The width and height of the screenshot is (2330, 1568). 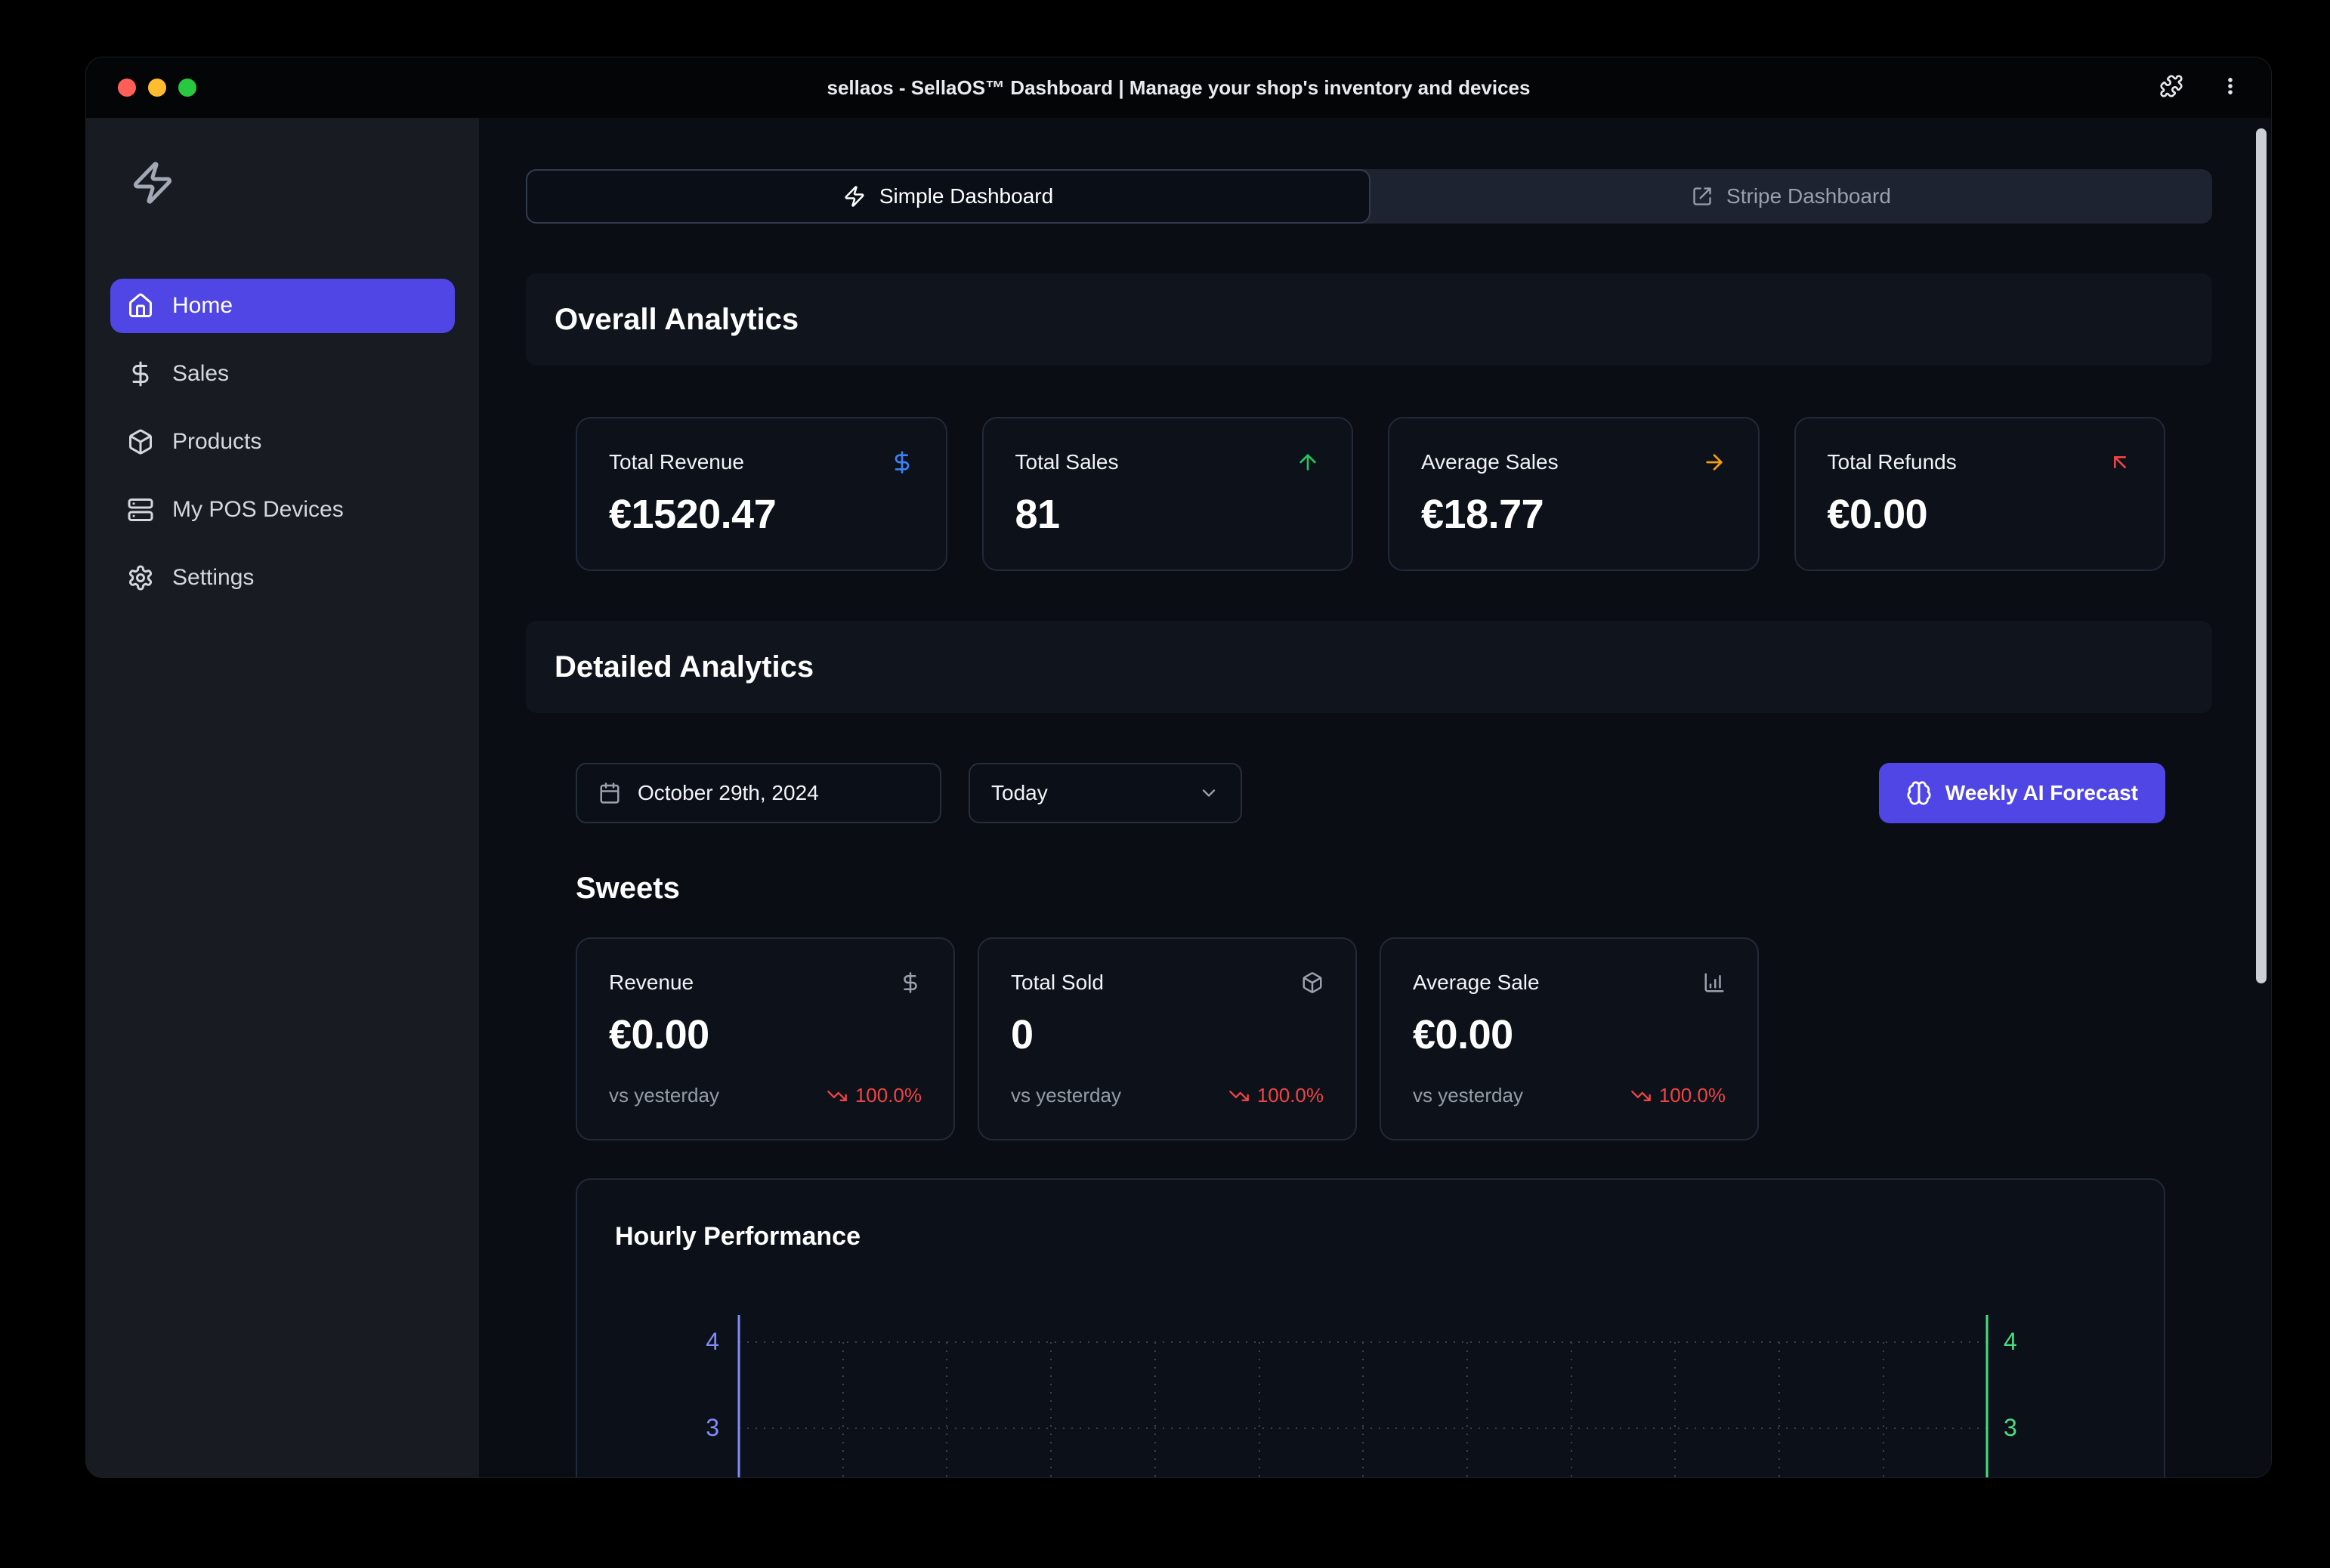 What do you see at coordinates (677, 462) in the screenshot?
I see `stat-label: Total Revenue` at bounding box center [677, 462].